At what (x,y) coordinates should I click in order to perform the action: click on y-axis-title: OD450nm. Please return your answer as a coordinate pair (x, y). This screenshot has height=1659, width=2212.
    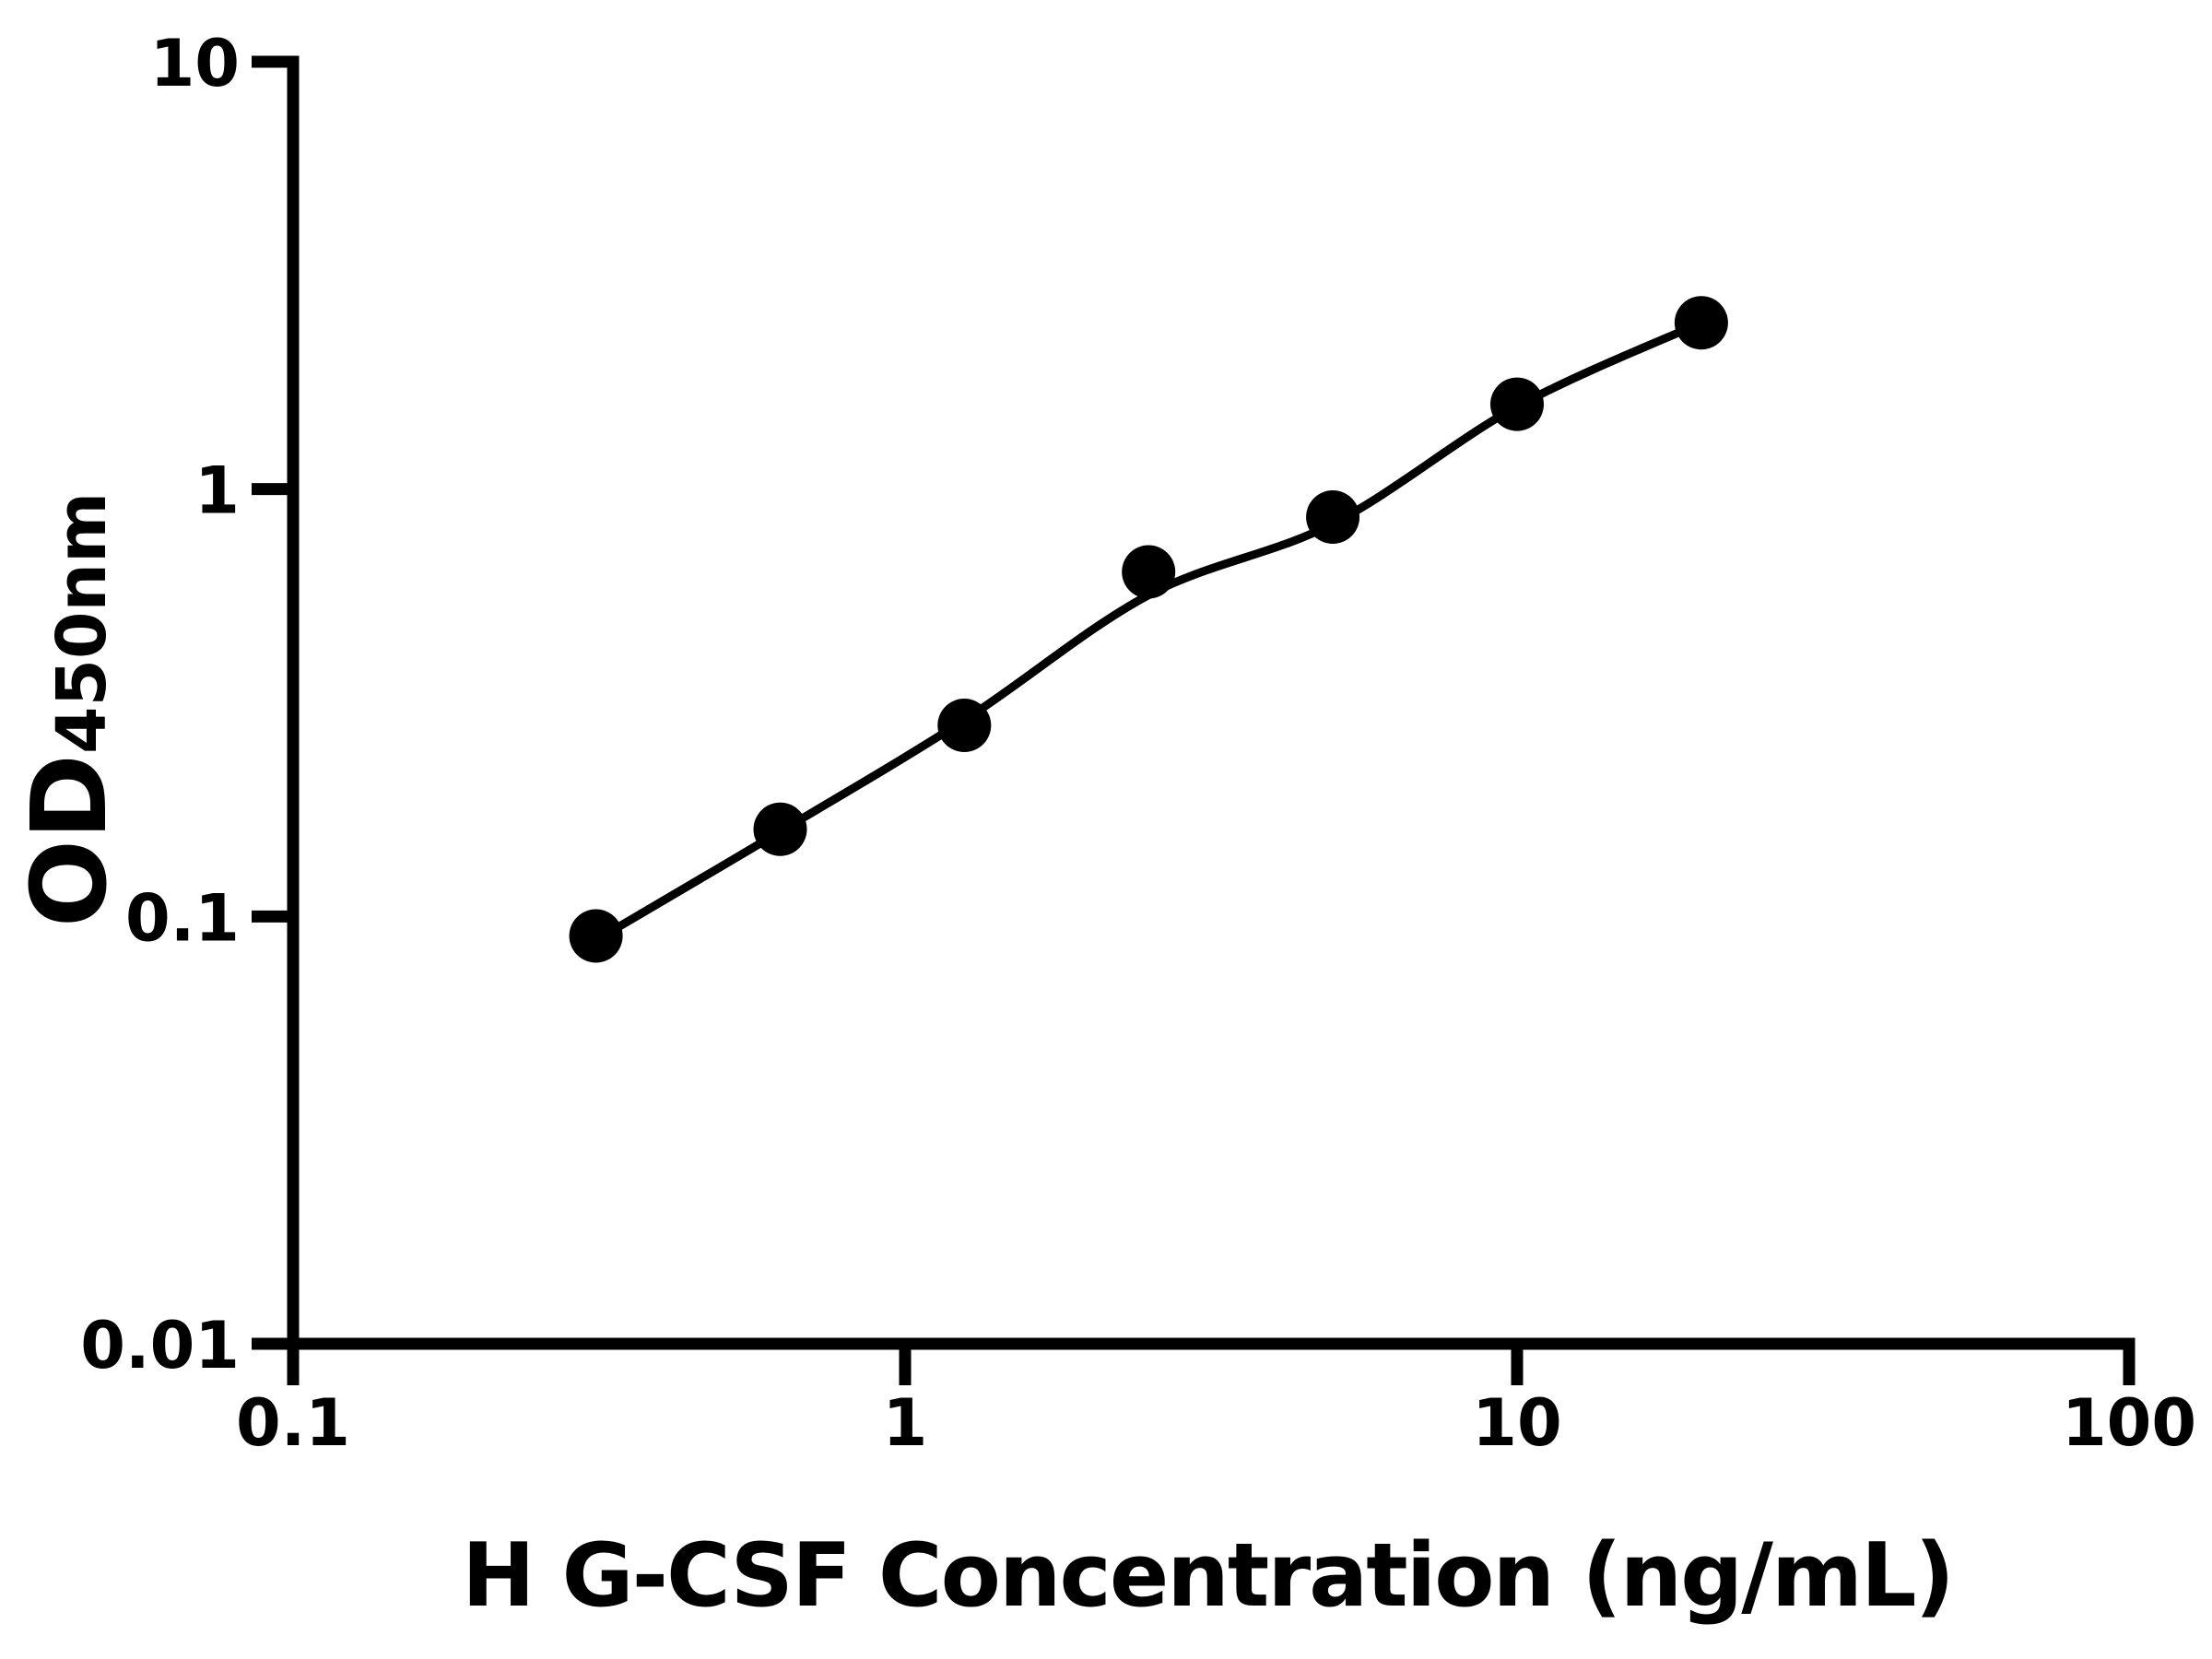
    Looking at the image, I should click on (70, 709).